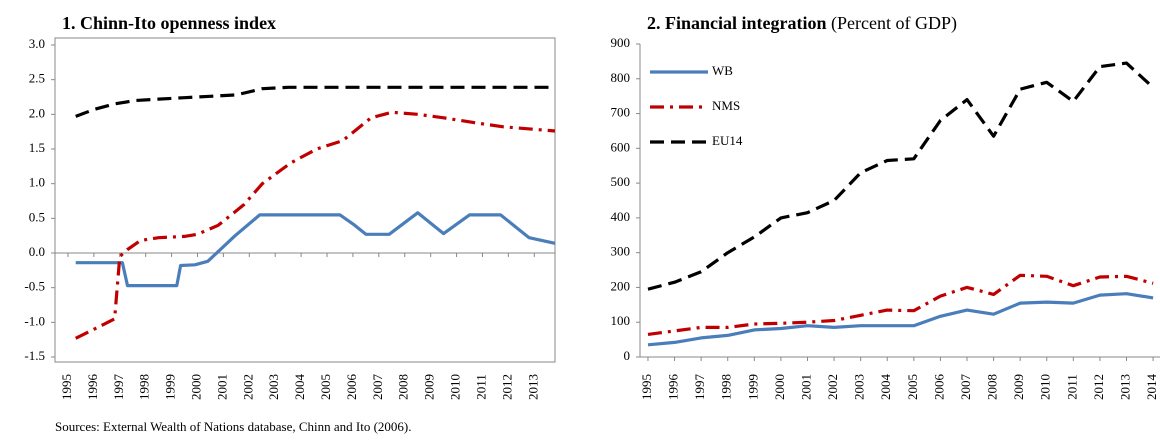  I want to click on y-tick-label: 0.0, so click(37, 251).